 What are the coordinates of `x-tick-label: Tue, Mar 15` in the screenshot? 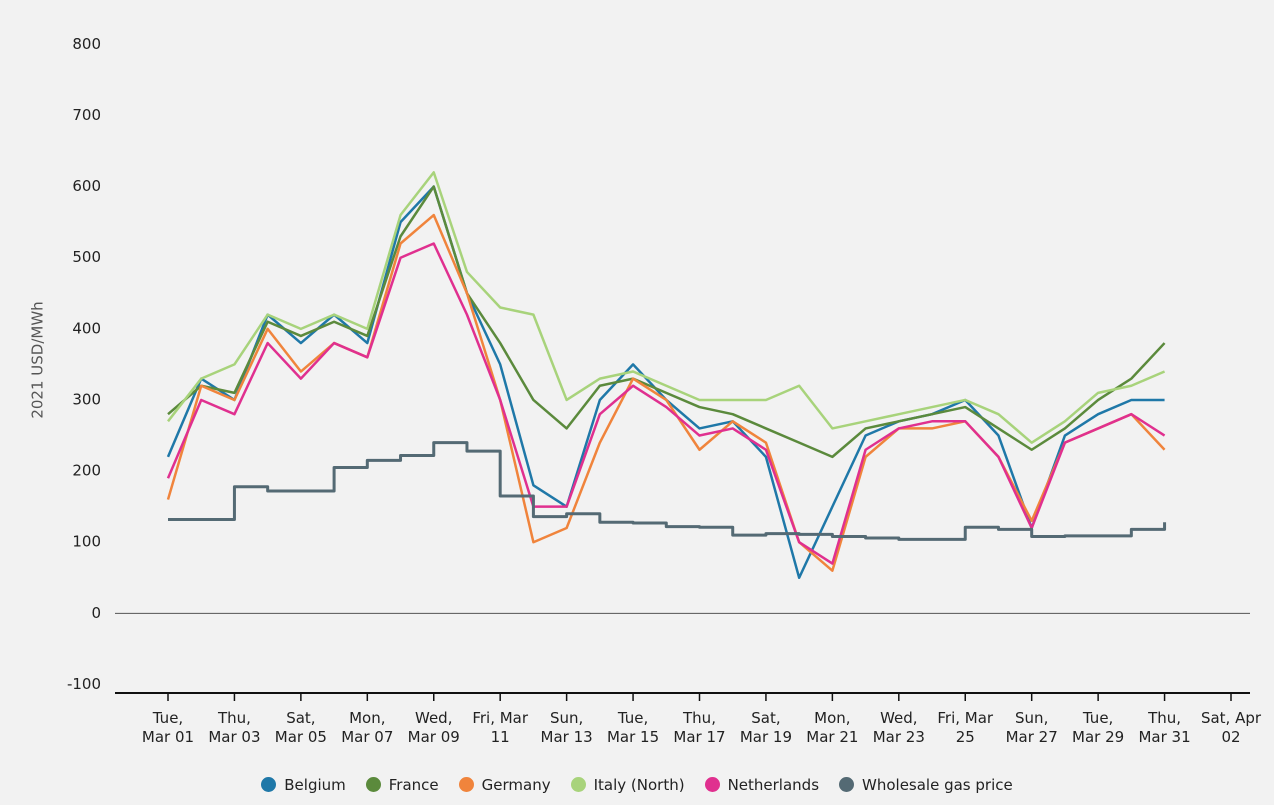 It's located at (633, 727).